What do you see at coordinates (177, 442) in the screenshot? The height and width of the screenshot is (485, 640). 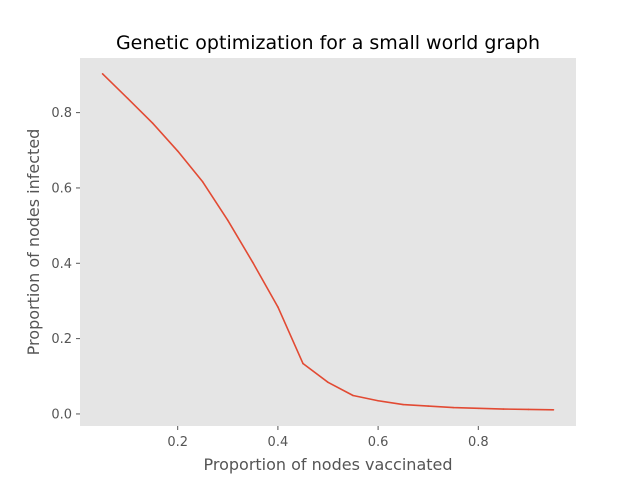 I see `x-tick-label: 0.2` at bounding box center [177, 442].